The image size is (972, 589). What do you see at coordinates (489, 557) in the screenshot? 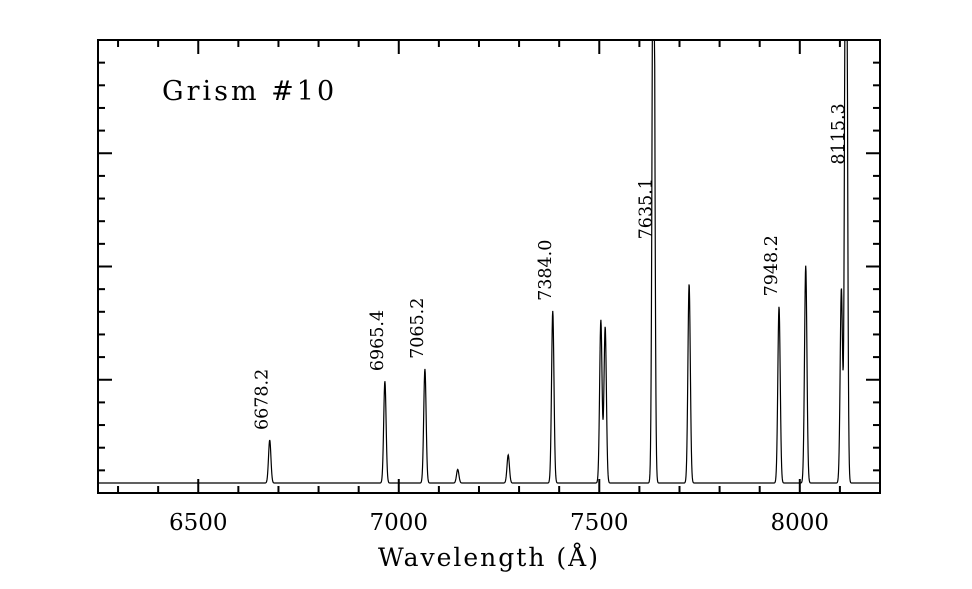
I see `x-axis-label: Wavelength (Å)` at bounding box center [489, 557].